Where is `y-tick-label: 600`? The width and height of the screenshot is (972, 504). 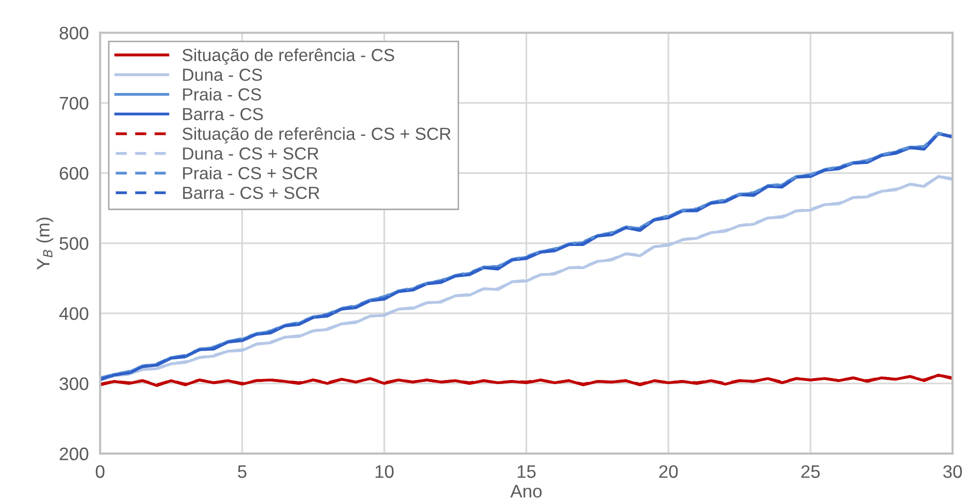 y-tick-label: 600 is located at coordinates (74, 173).